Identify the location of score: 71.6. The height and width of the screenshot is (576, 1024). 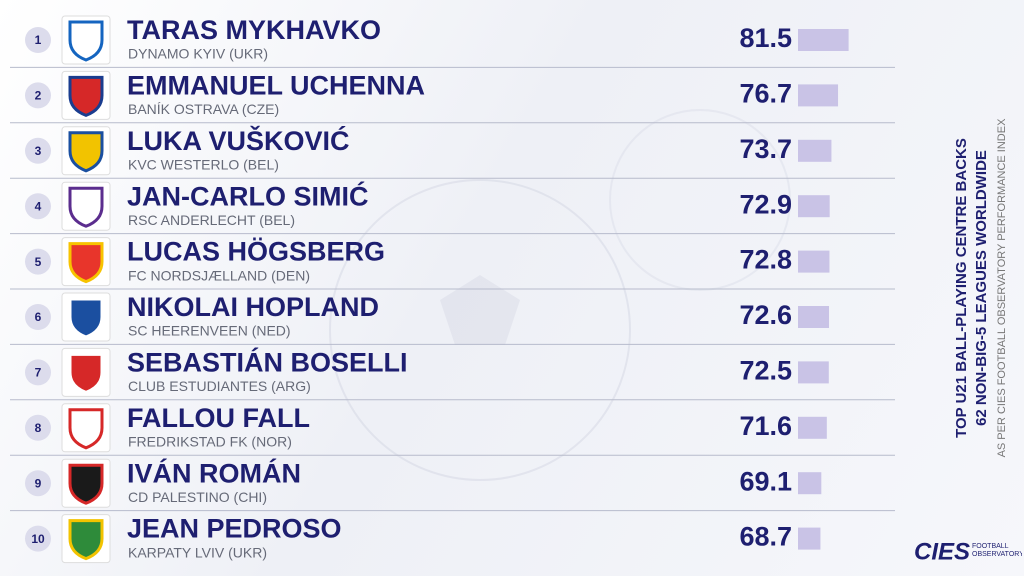
(765, 426).